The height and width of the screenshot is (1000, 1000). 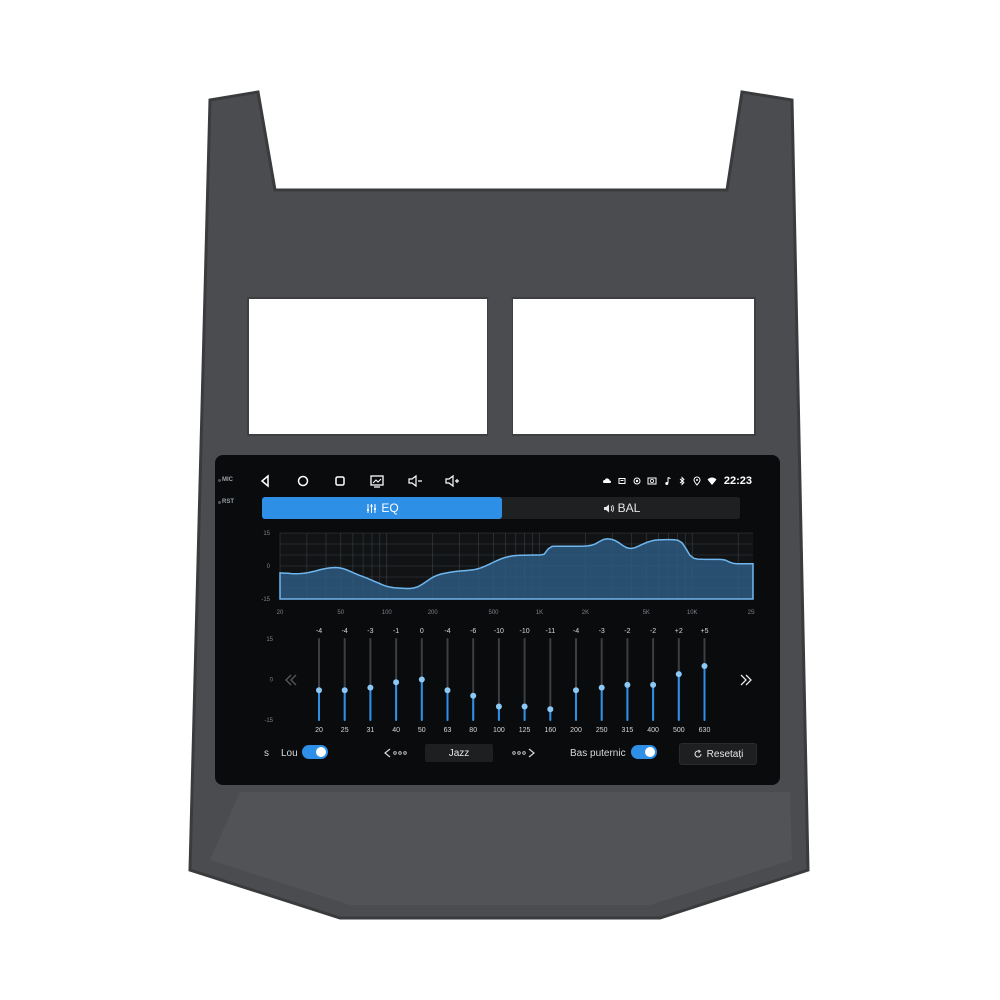 What do you see at coordinates (272, 681) in the screenshot?
I see `bands-y-tick-label: 0` at bounding box center [272, 681].